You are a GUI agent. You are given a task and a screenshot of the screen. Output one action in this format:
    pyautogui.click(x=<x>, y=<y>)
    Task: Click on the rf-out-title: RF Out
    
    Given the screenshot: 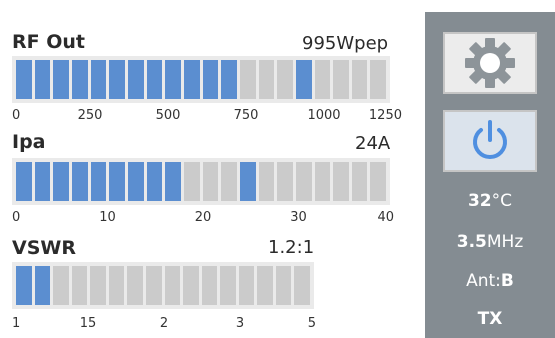 What is the action you would take?
    pyautogui.click(x=48, y=42)
    